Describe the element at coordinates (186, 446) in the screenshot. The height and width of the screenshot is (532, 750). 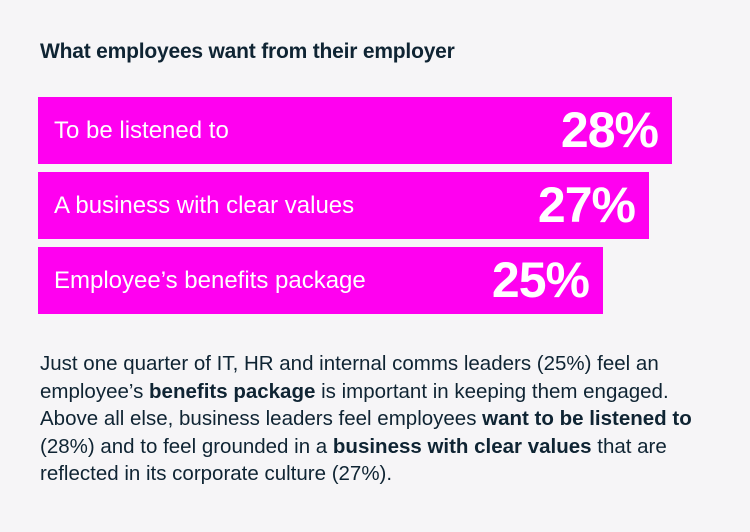
I see `body-text-3: (28%) and to feel grounded in a` at that location.